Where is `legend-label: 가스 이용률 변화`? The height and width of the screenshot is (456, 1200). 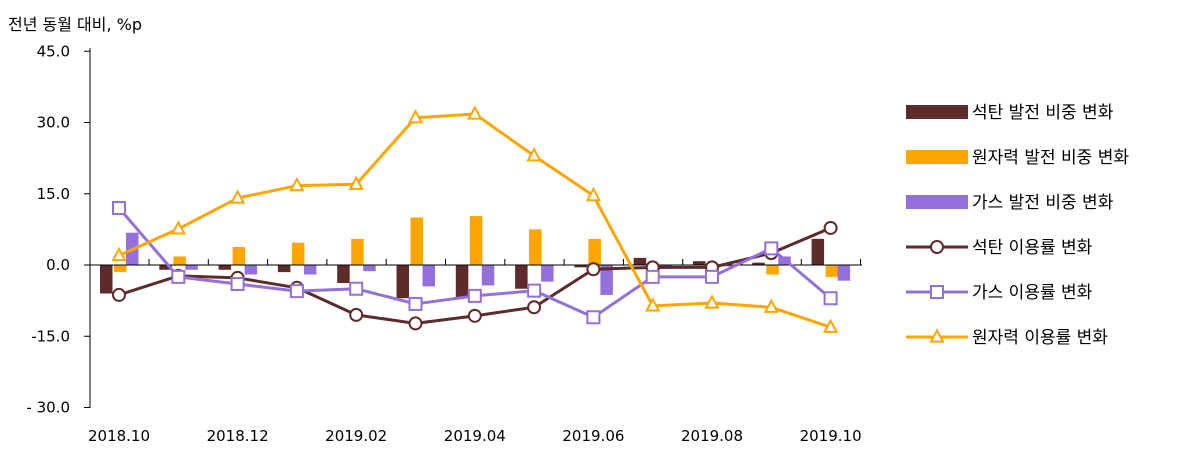 legend-label: 가스 이용률 변화 is located at coordinates (1032, 293).